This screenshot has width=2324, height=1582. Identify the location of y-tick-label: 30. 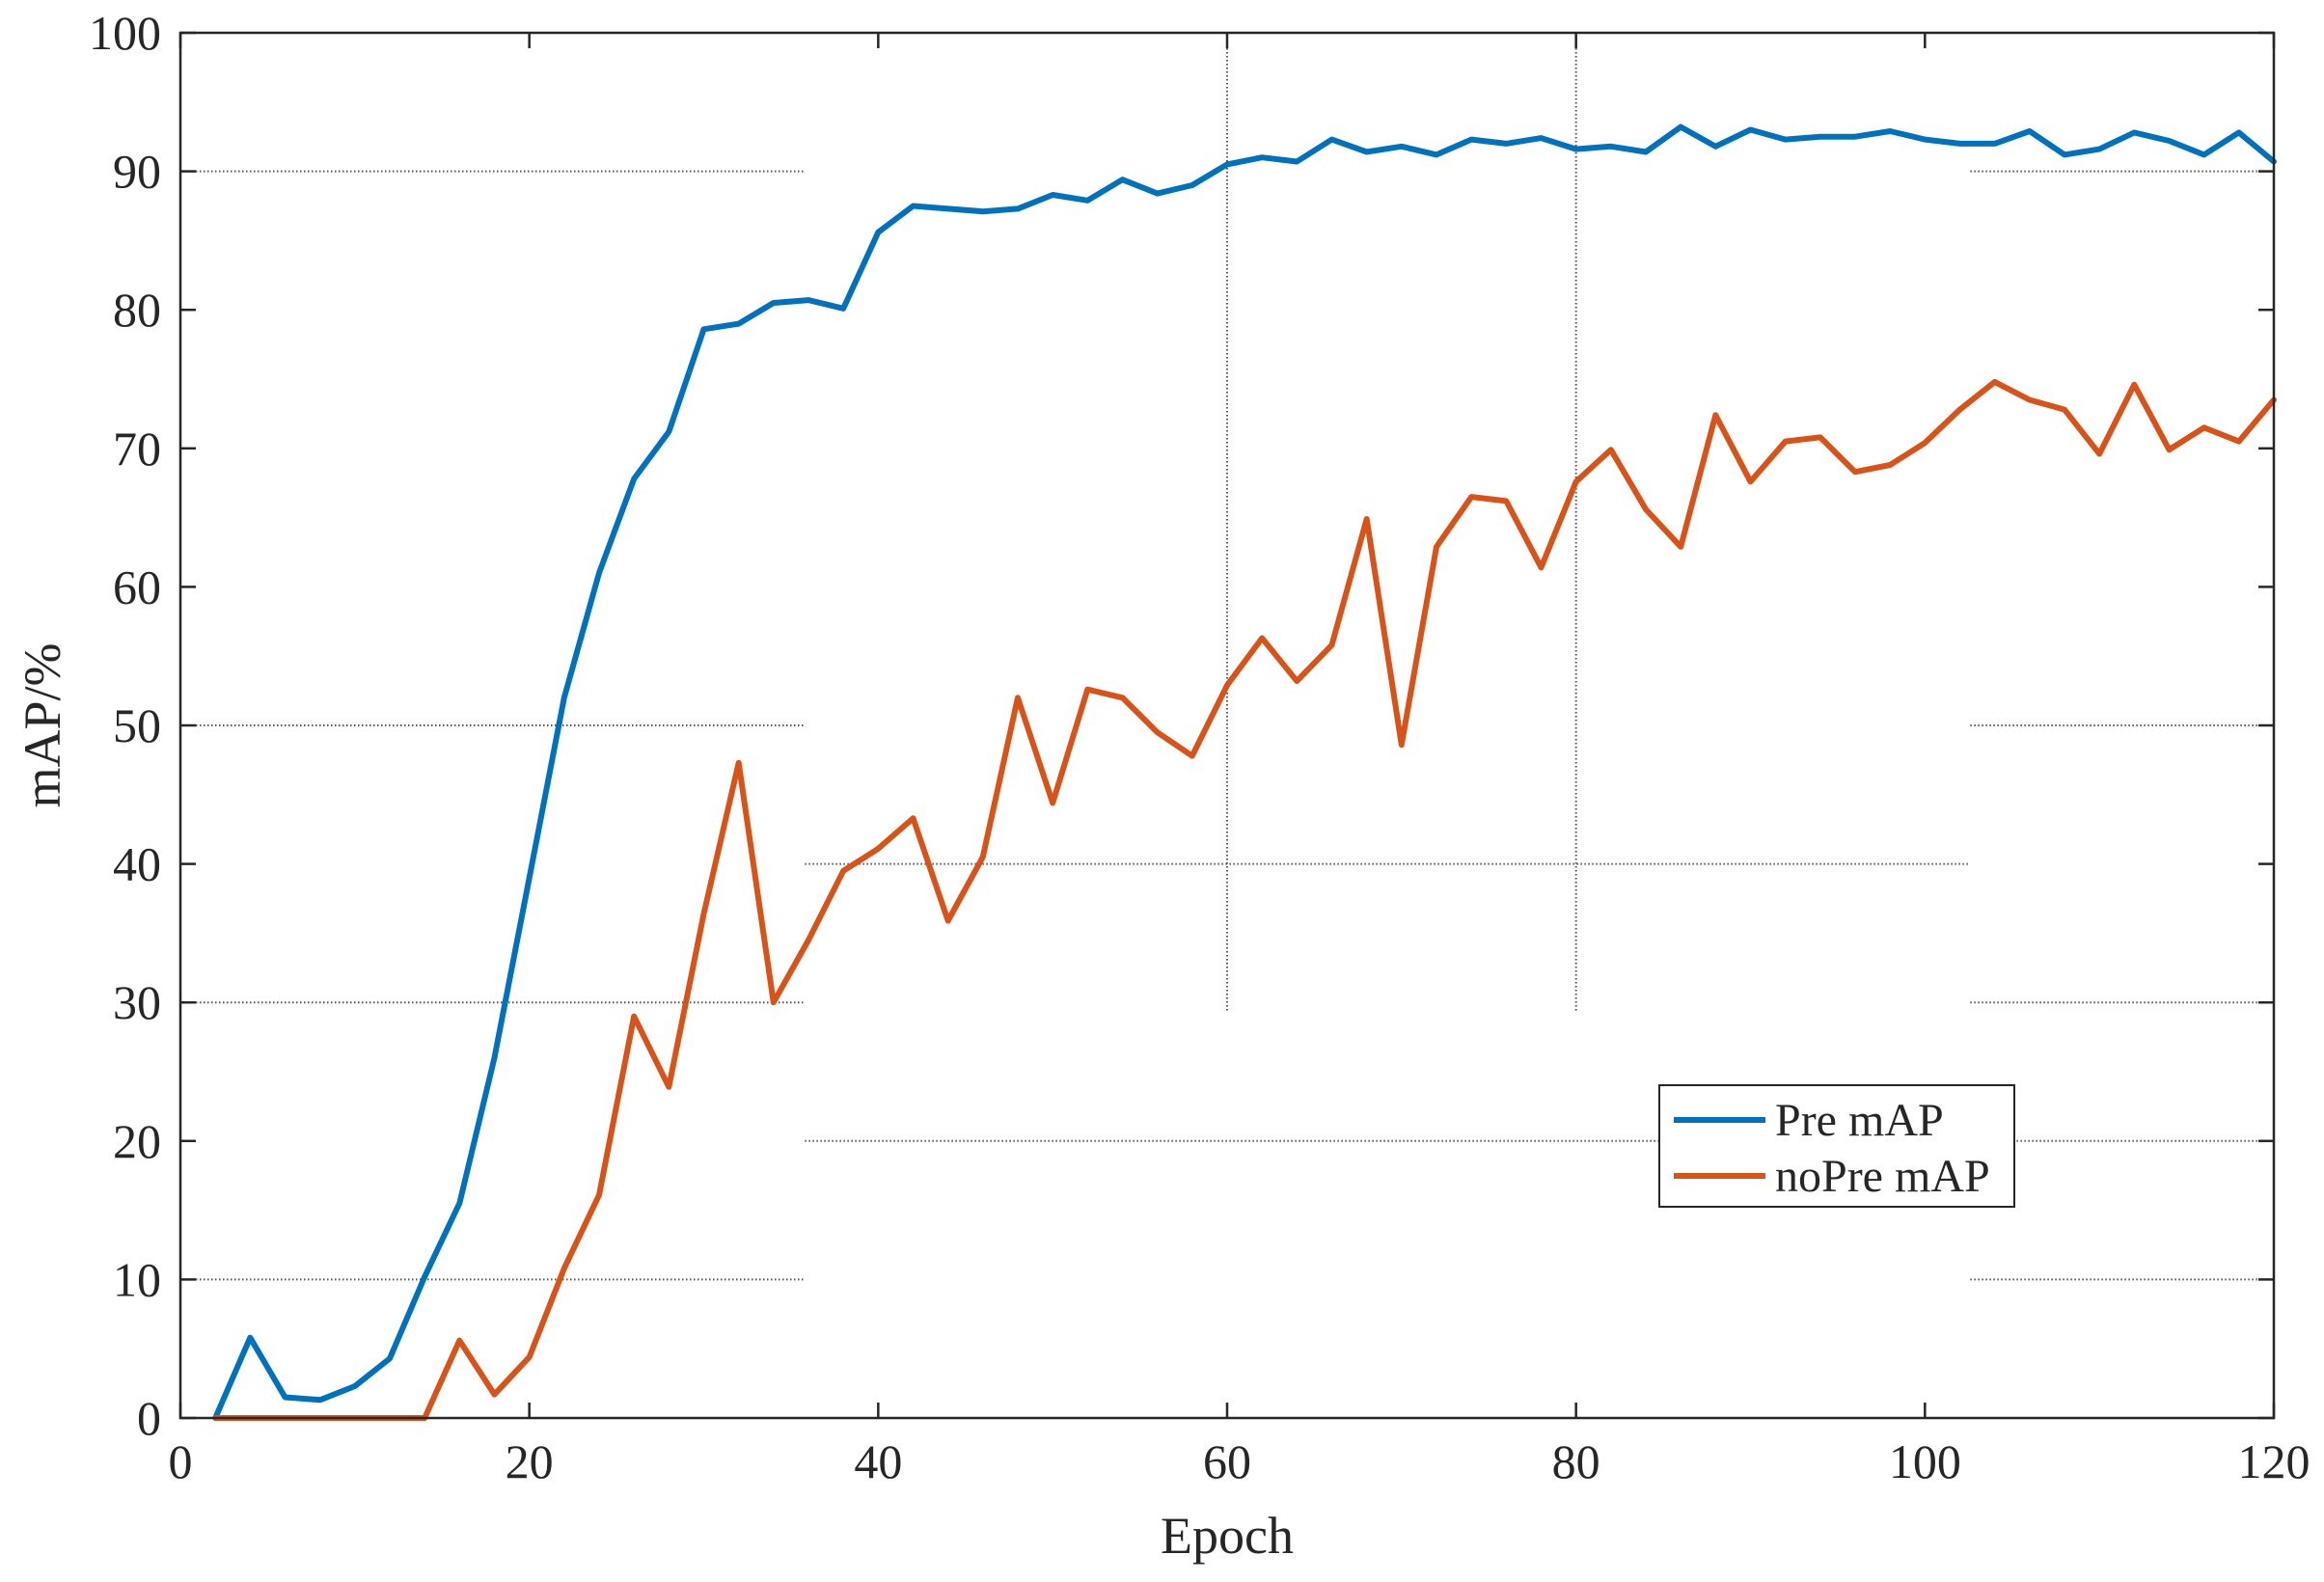
(137, 1002).